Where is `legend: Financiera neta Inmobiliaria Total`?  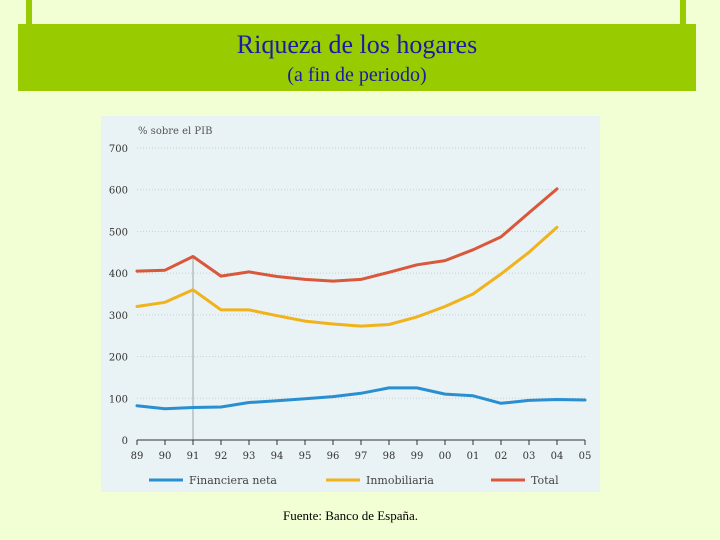
legend: Financiera neta Inmobiliaria Total is located at coordinates (354, 480).